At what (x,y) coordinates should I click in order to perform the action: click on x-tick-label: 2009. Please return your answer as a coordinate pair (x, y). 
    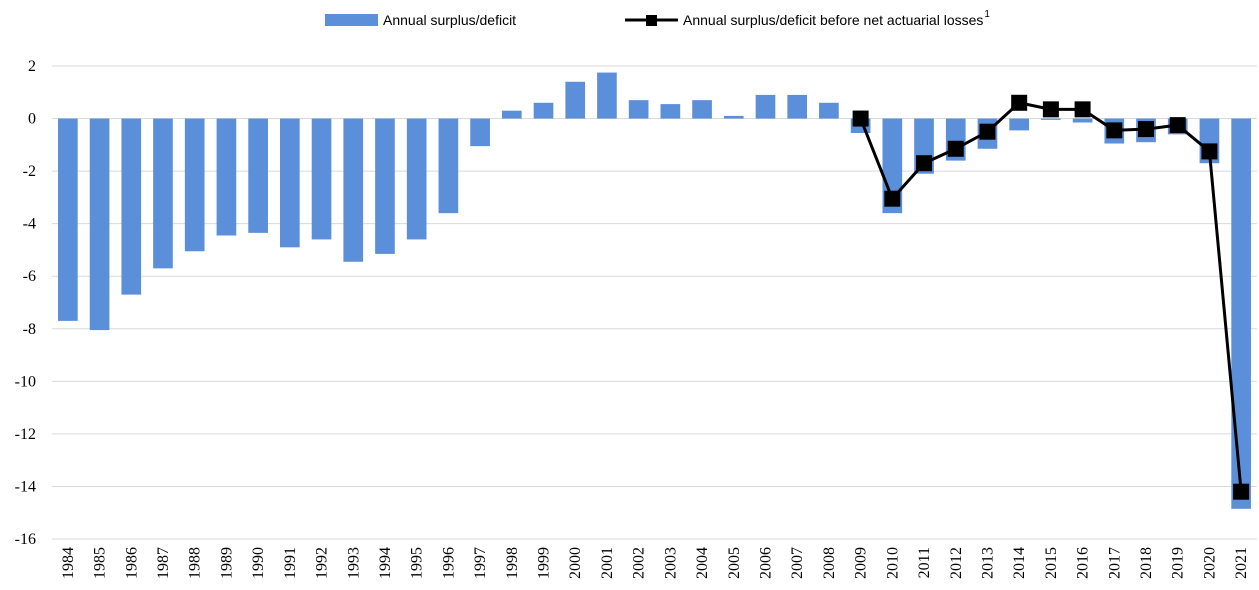
    Looking at the image, I should click on (861, 563).